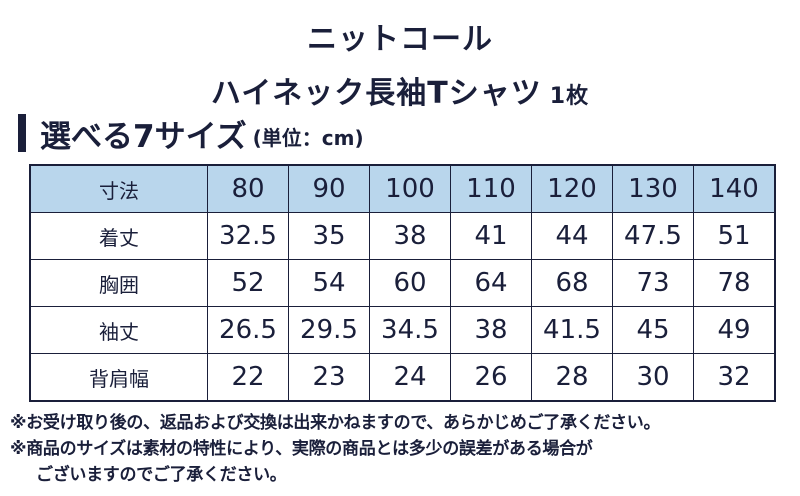 The width and height of the screenshot is (800, 496). I want to click on table-row: 背肩幅 22 23 24 26 28 30 32, so click(402, 377).